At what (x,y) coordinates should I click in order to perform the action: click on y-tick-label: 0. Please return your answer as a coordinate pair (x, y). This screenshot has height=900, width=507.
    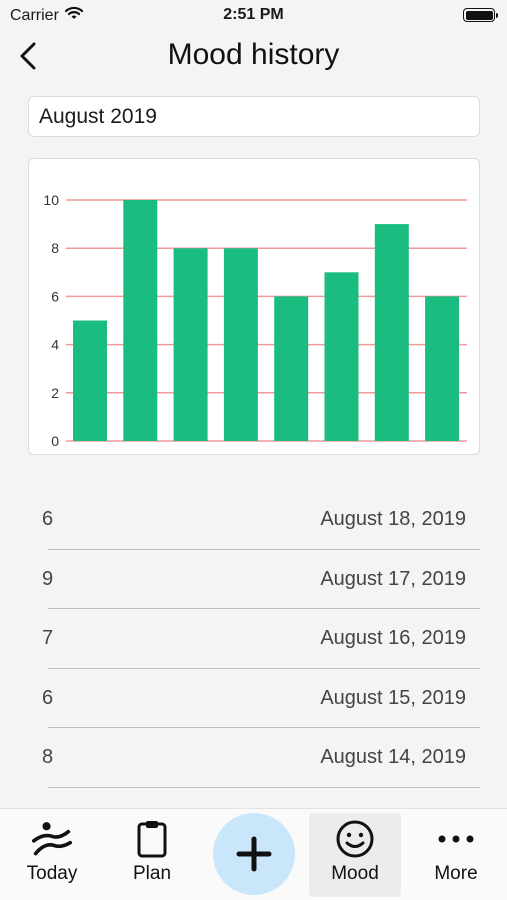
    Looking at the image, I should click on (55, 441).